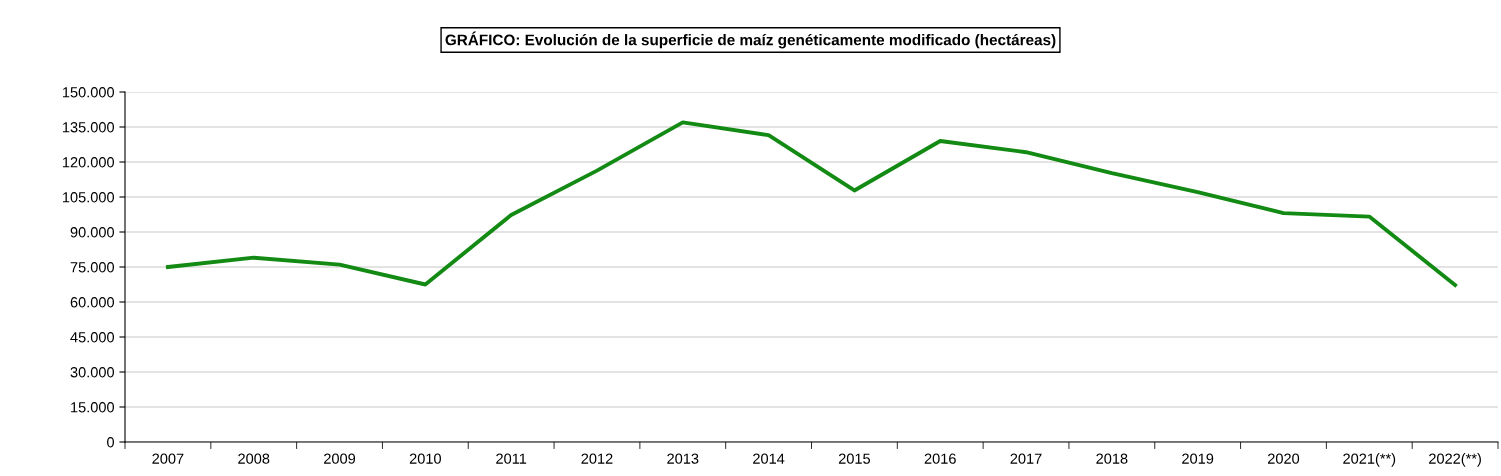  I want to click on x-tick-label: 2008, so click(254, 458).